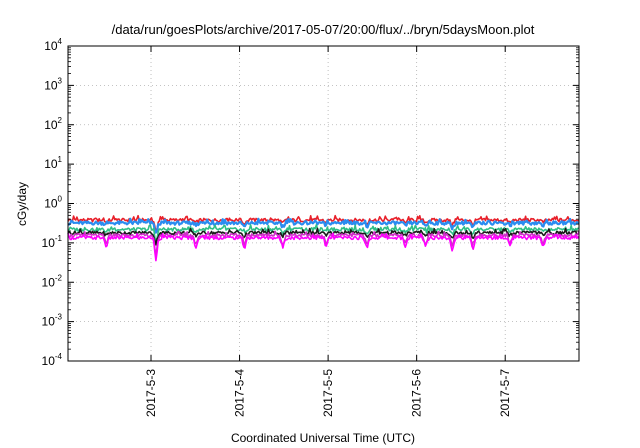 The height and width of the screenshot is (448, 640). Describe the element at coordinates (323, 438) in the screenshot. I see `x-axis-label: Coordinated Universal Time (UTC)` at that location.